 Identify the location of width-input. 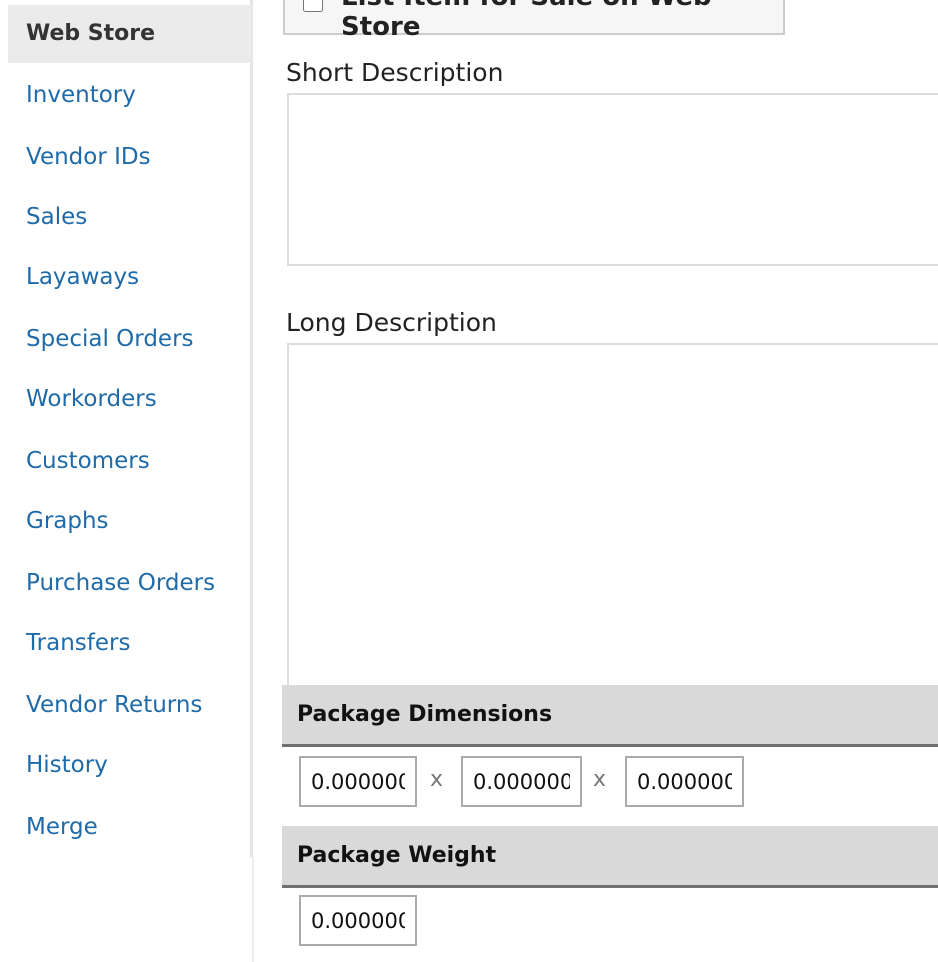
(521, 781).